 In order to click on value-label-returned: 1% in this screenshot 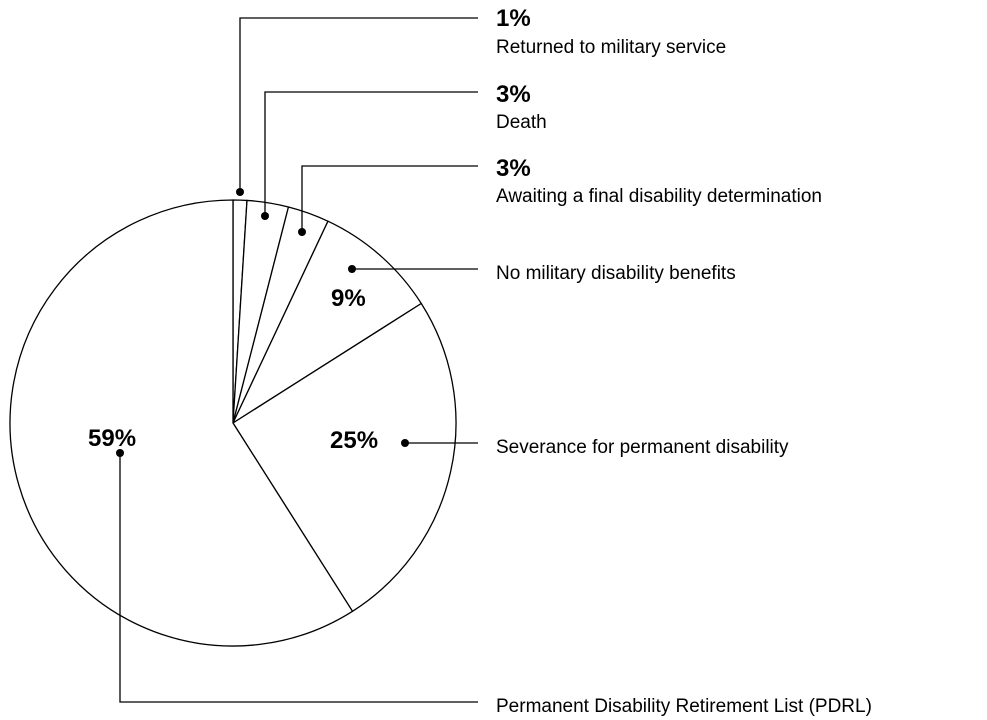, I will do `click(513, 18)`.